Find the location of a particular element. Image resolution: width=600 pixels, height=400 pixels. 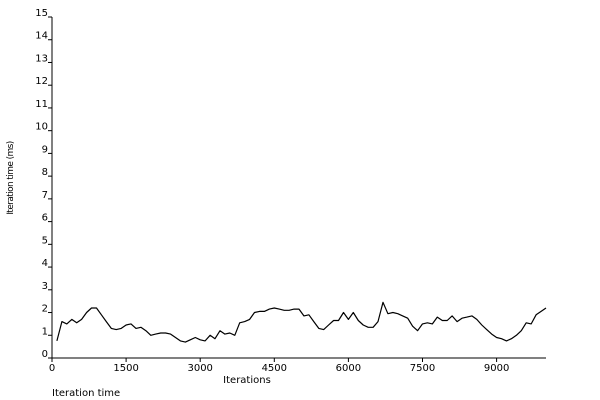

series-group is located at coordinates (301, 322).